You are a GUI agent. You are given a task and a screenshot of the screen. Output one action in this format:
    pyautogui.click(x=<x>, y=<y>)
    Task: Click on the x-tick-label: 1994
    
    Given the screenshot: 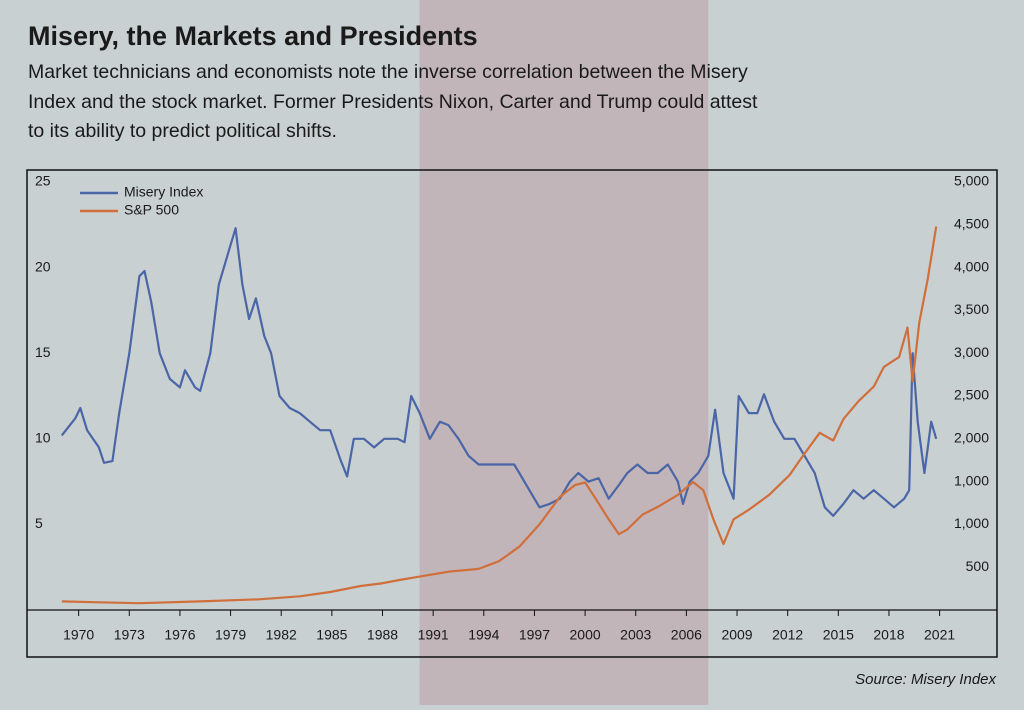 What is the action you would take?
    pyautogui.click(x=483, y=635)
    